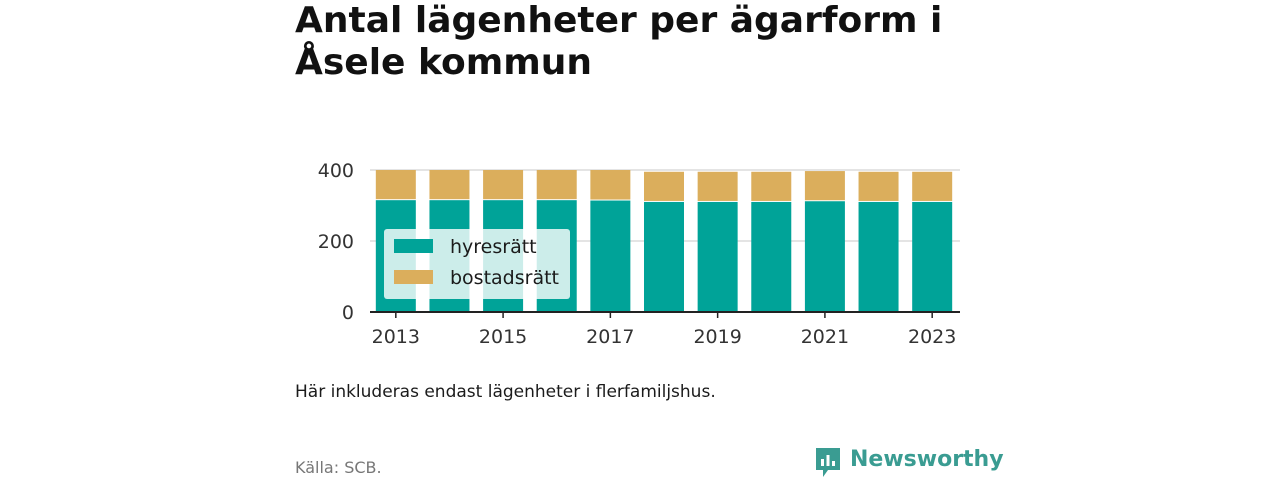 The height and width of the screenshot is (480, 1280). What do you see at coordinates (336, 171) in the screenshot?
I see `y-tick-label: 400` at bounding box center [336, 171].